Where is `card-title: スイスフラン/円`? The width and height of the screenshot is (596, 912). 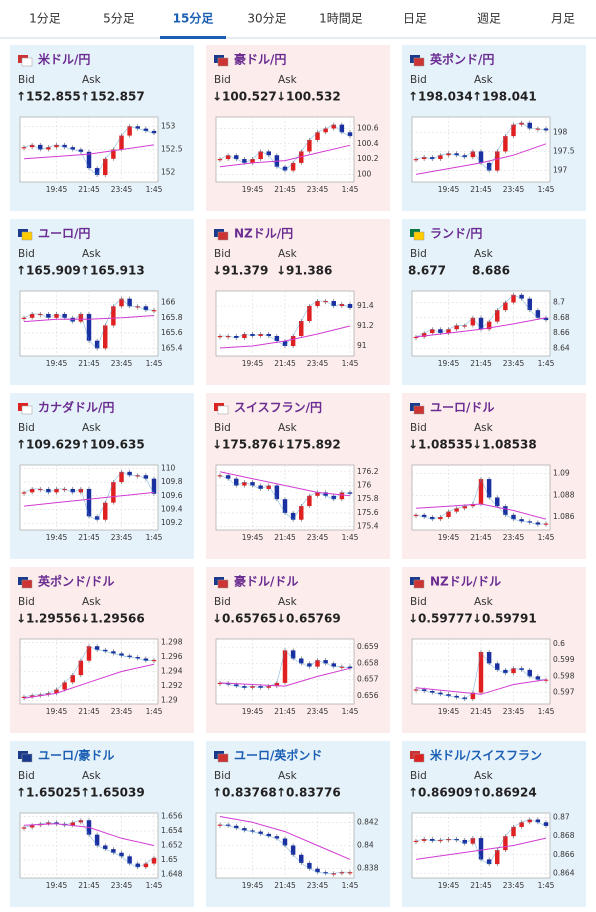 card-title: スイスフラン/円 is located at coordinates (278, 408).